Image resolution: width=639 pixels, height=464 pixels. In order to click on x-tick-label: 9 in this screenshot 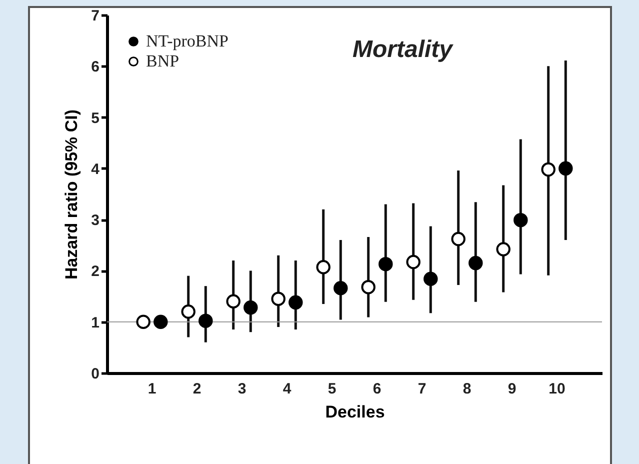, I will do `click(512, 389)`.